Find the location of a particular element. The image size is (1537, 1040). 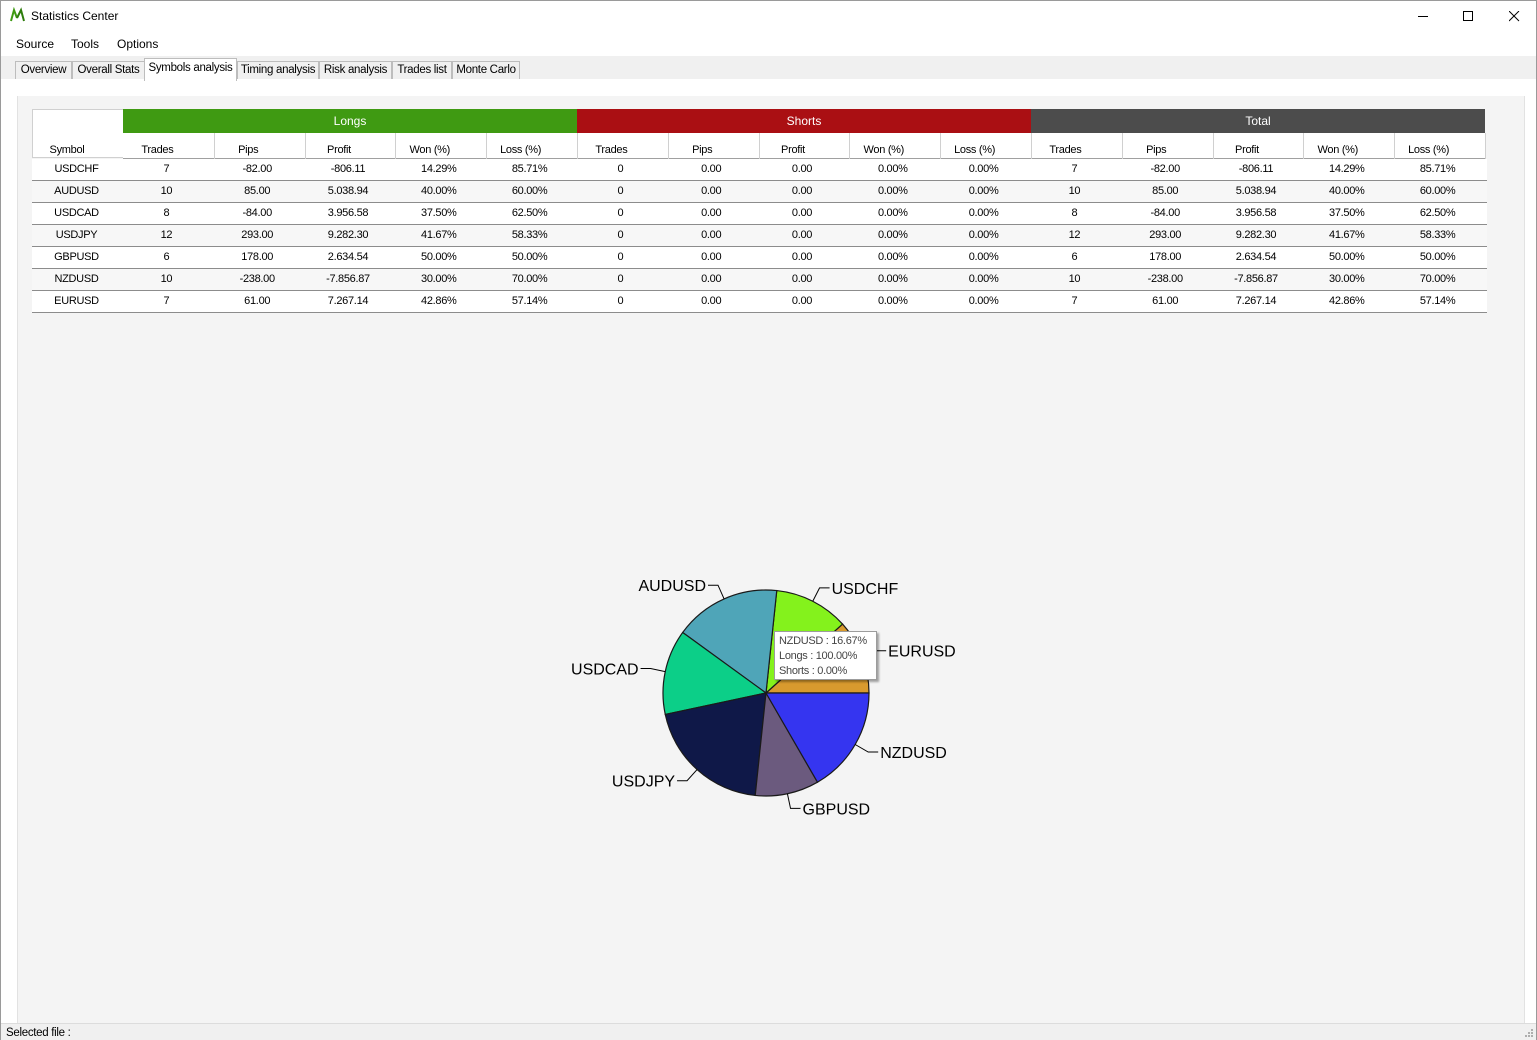

column-header-longs-trades: Trades is located at coordinates (157, 150).